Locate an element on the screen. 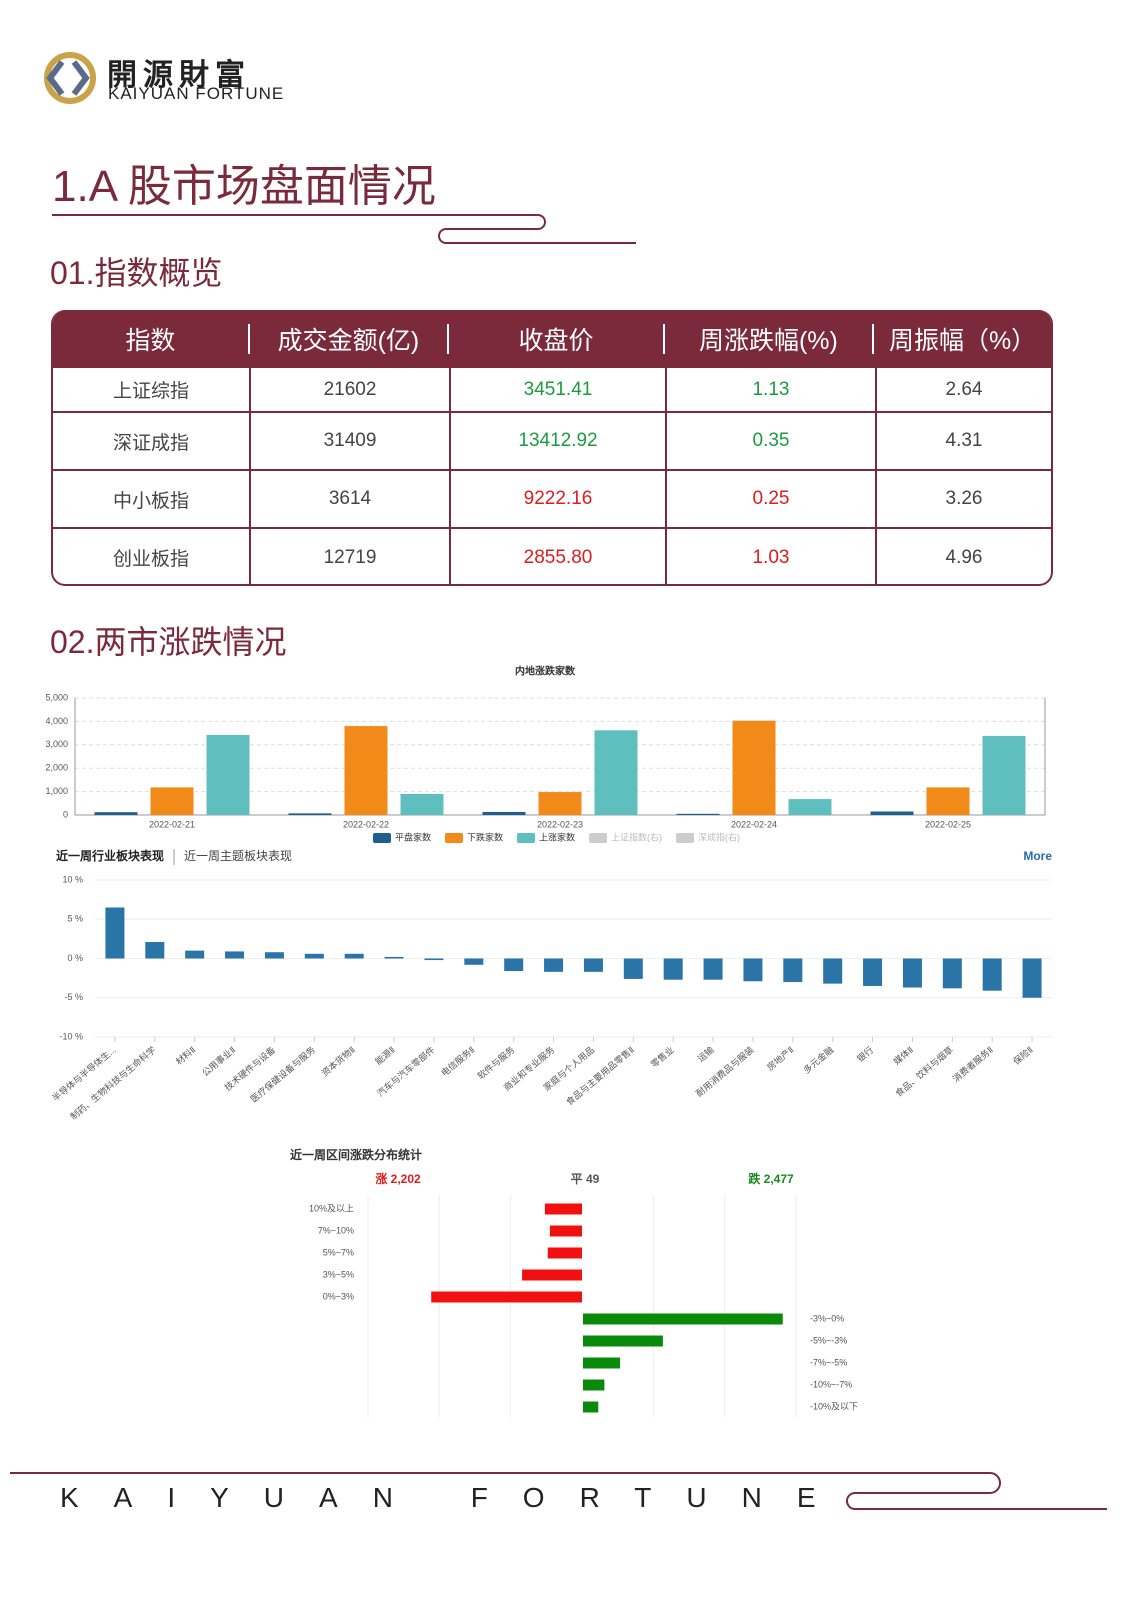  legend-label: 平盘家数 is located at coordinates (413, 836).